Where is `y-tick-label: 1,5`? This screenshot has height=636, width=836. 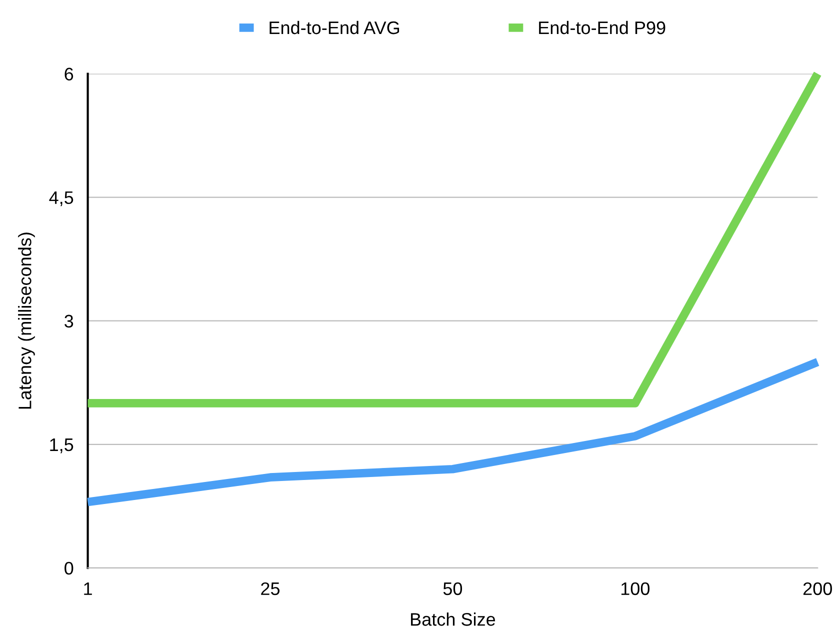
y-tick-label: 1,5 is located at coordinates (62, 446).